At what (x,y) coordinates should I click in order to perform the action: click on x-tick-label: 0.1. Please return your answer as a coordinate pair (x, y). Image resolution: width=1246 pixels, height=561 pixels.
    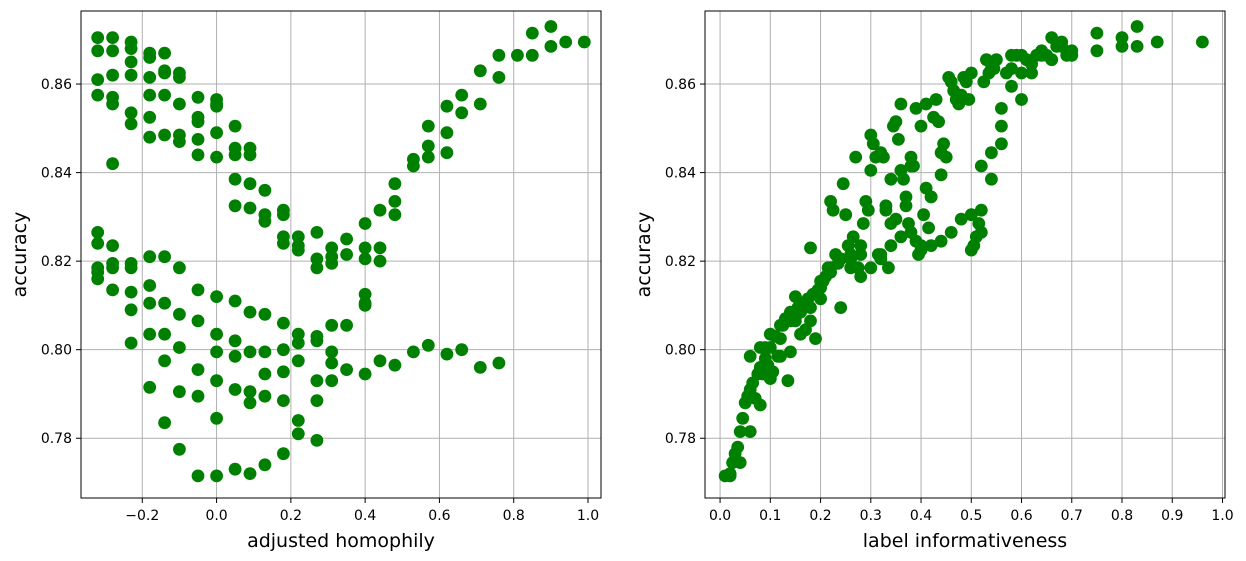
    Looking at the image, I should click on (770, 516).